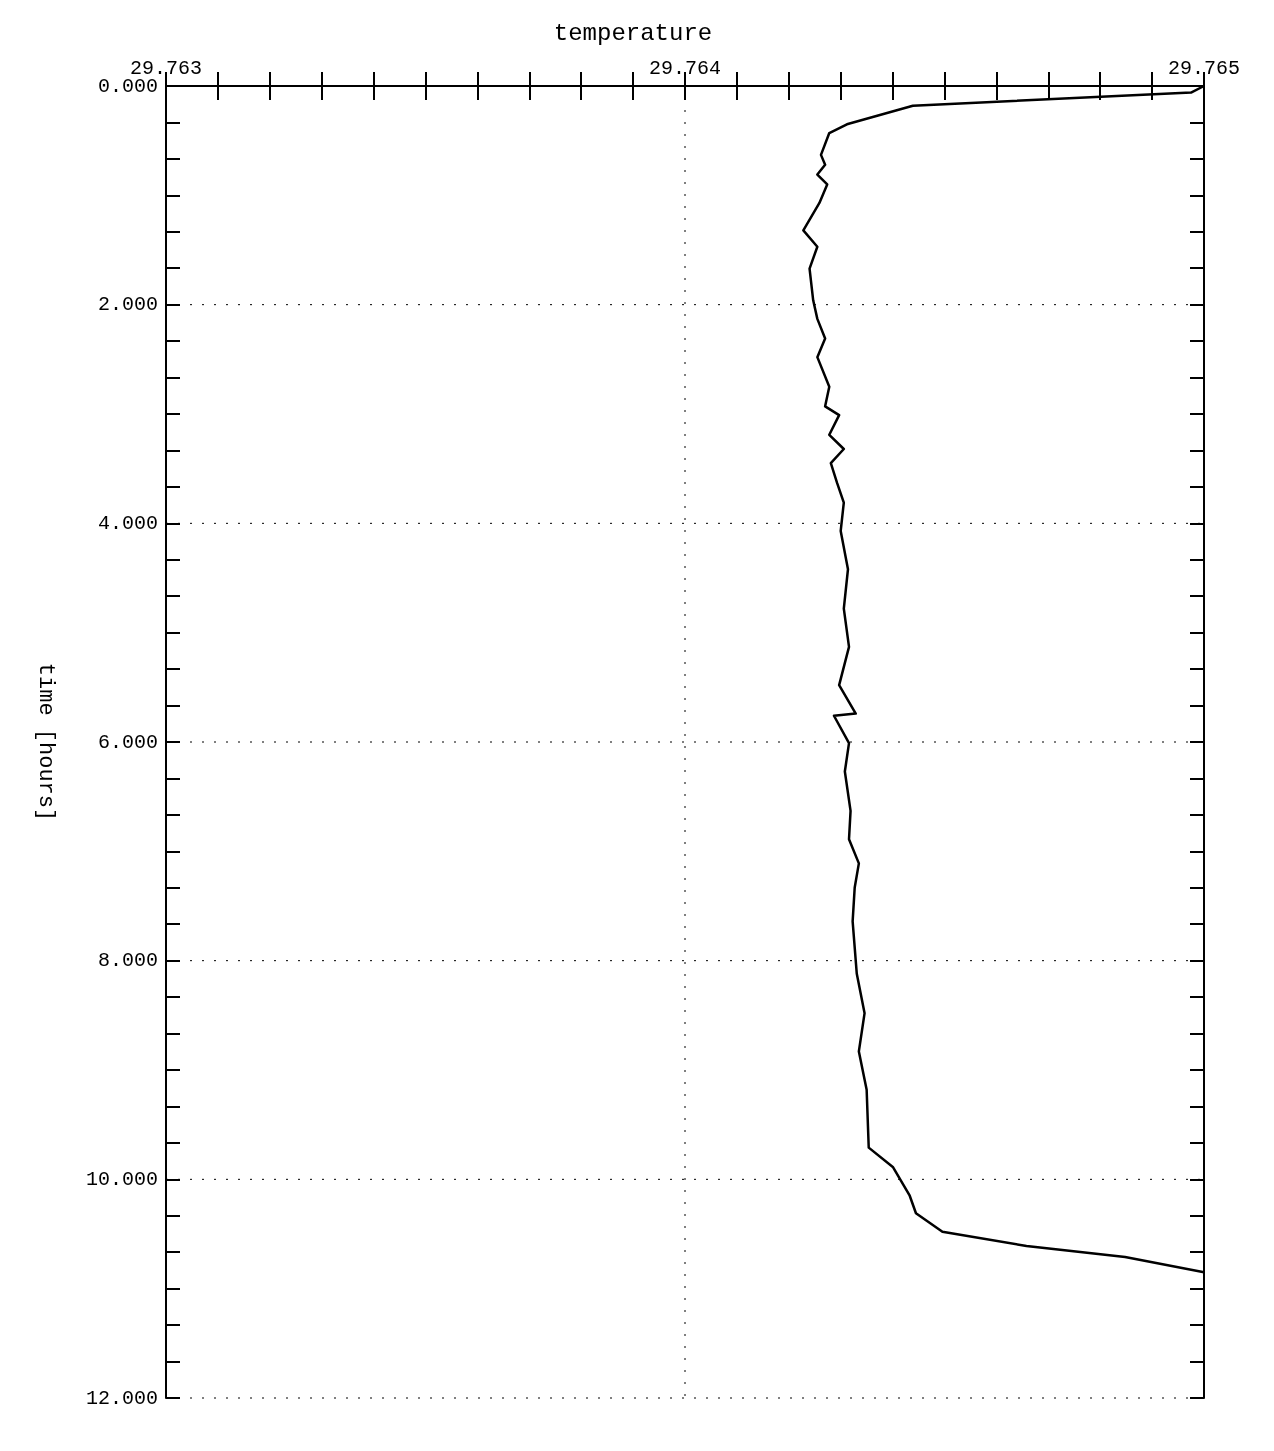 This screenshot has width=1274, height=1451. I want to click on x-tick-label: 29.764, so click(685, 68).